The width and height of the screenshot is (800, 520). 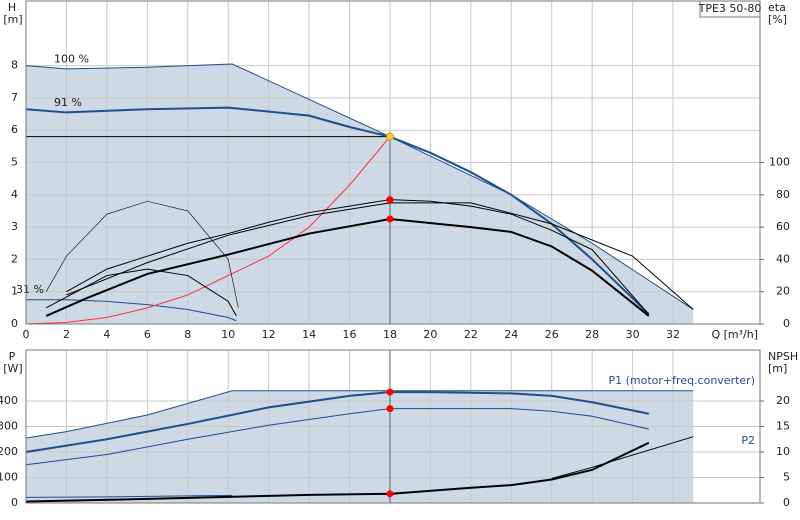 What do you see at coordinates (9, 400) in the screenshot?
I see `y-tick-label: 400` at bounding box center [9, 400].